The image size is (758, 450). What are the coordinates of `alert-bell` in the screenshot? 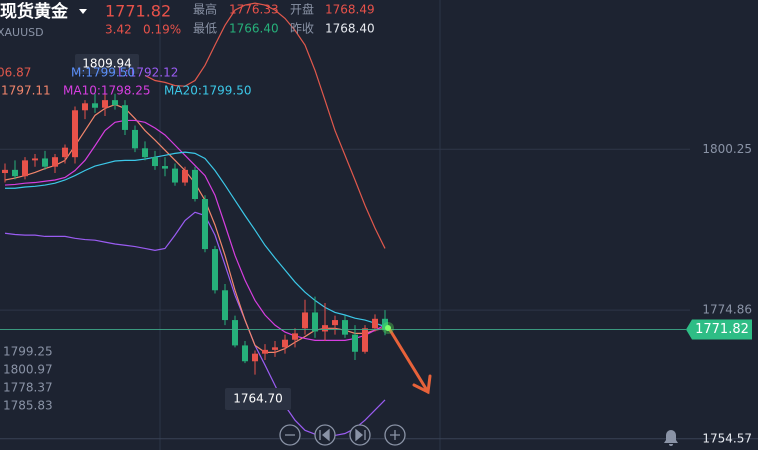 It's located at (671, 438).